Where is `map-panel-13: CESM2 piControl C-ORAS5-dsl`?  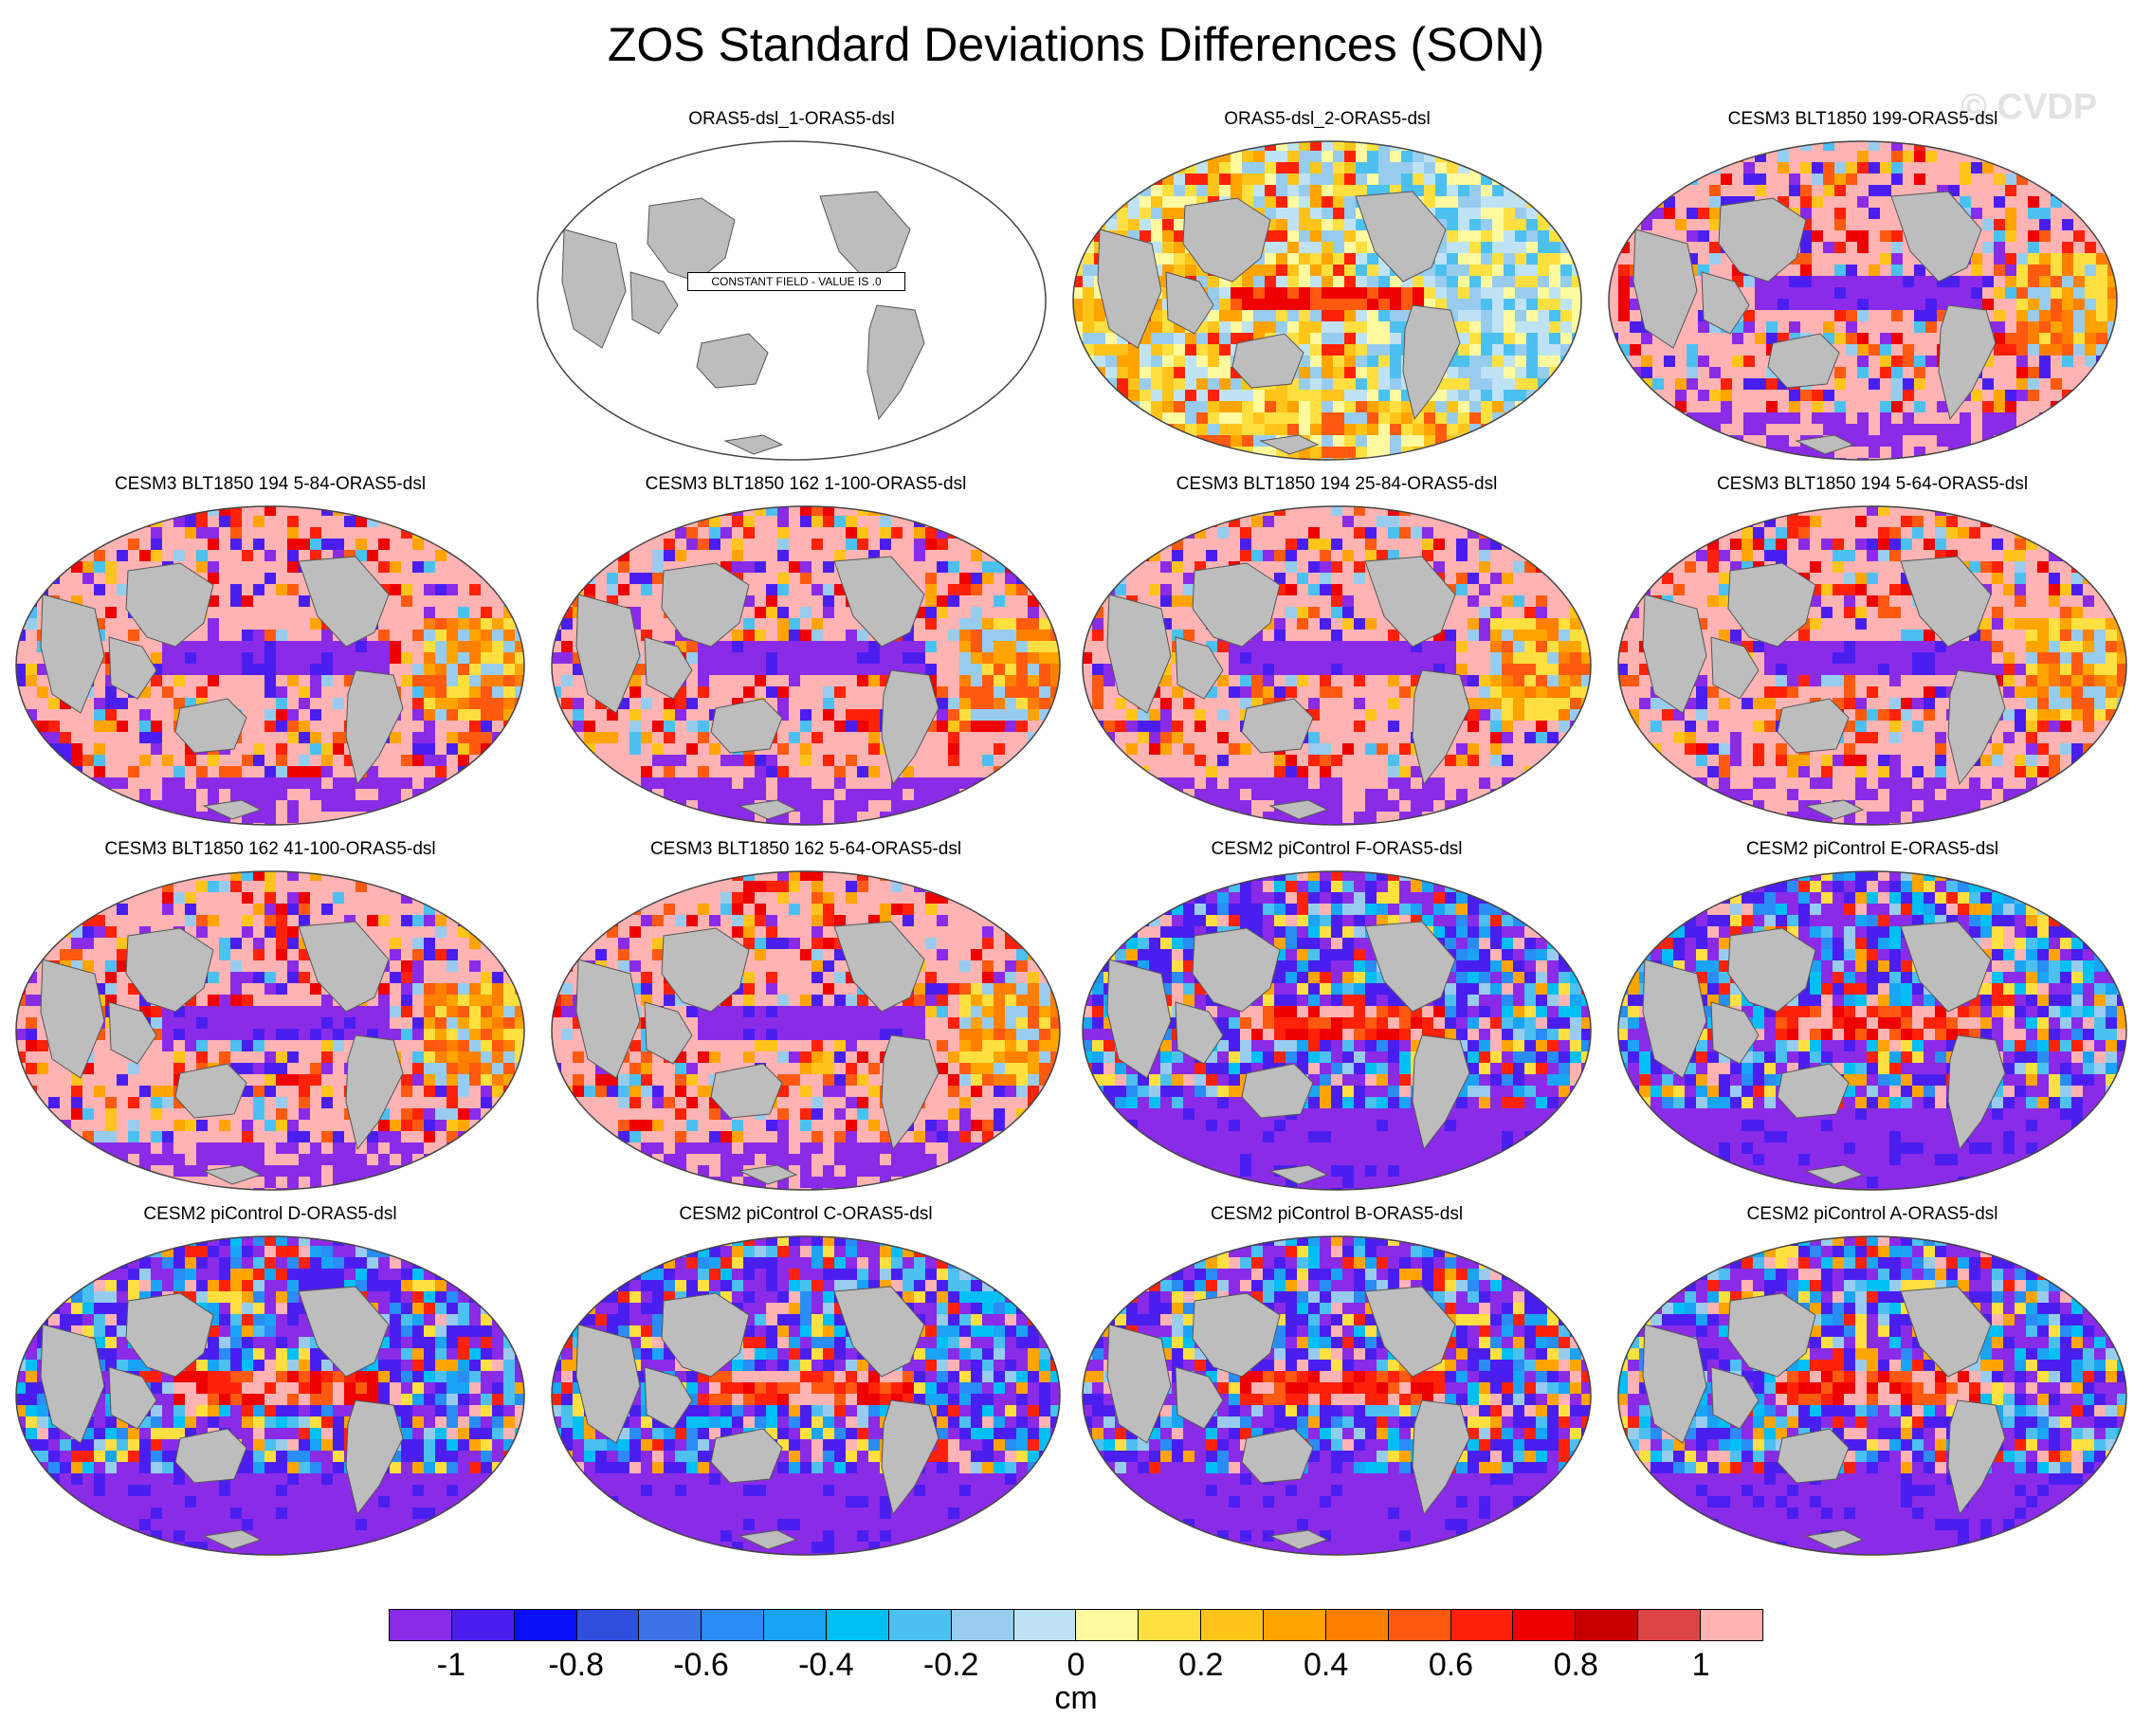 map-panel-13: CESM2 piControl C-ORAS5-dsl is located at coordinates (806, 1380).